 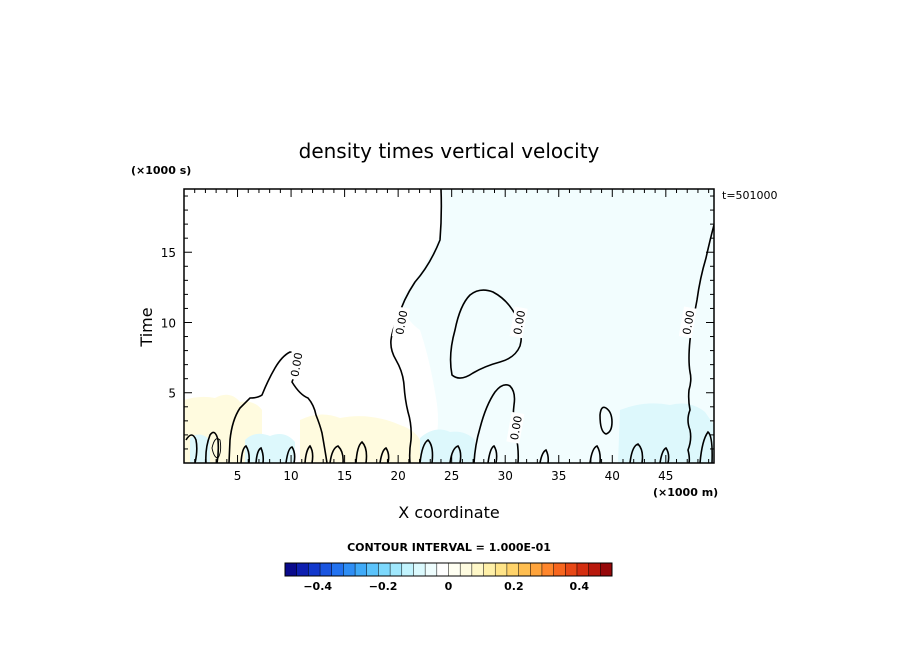 I want to click on shade-negative-region, so click(x=557, y=326).